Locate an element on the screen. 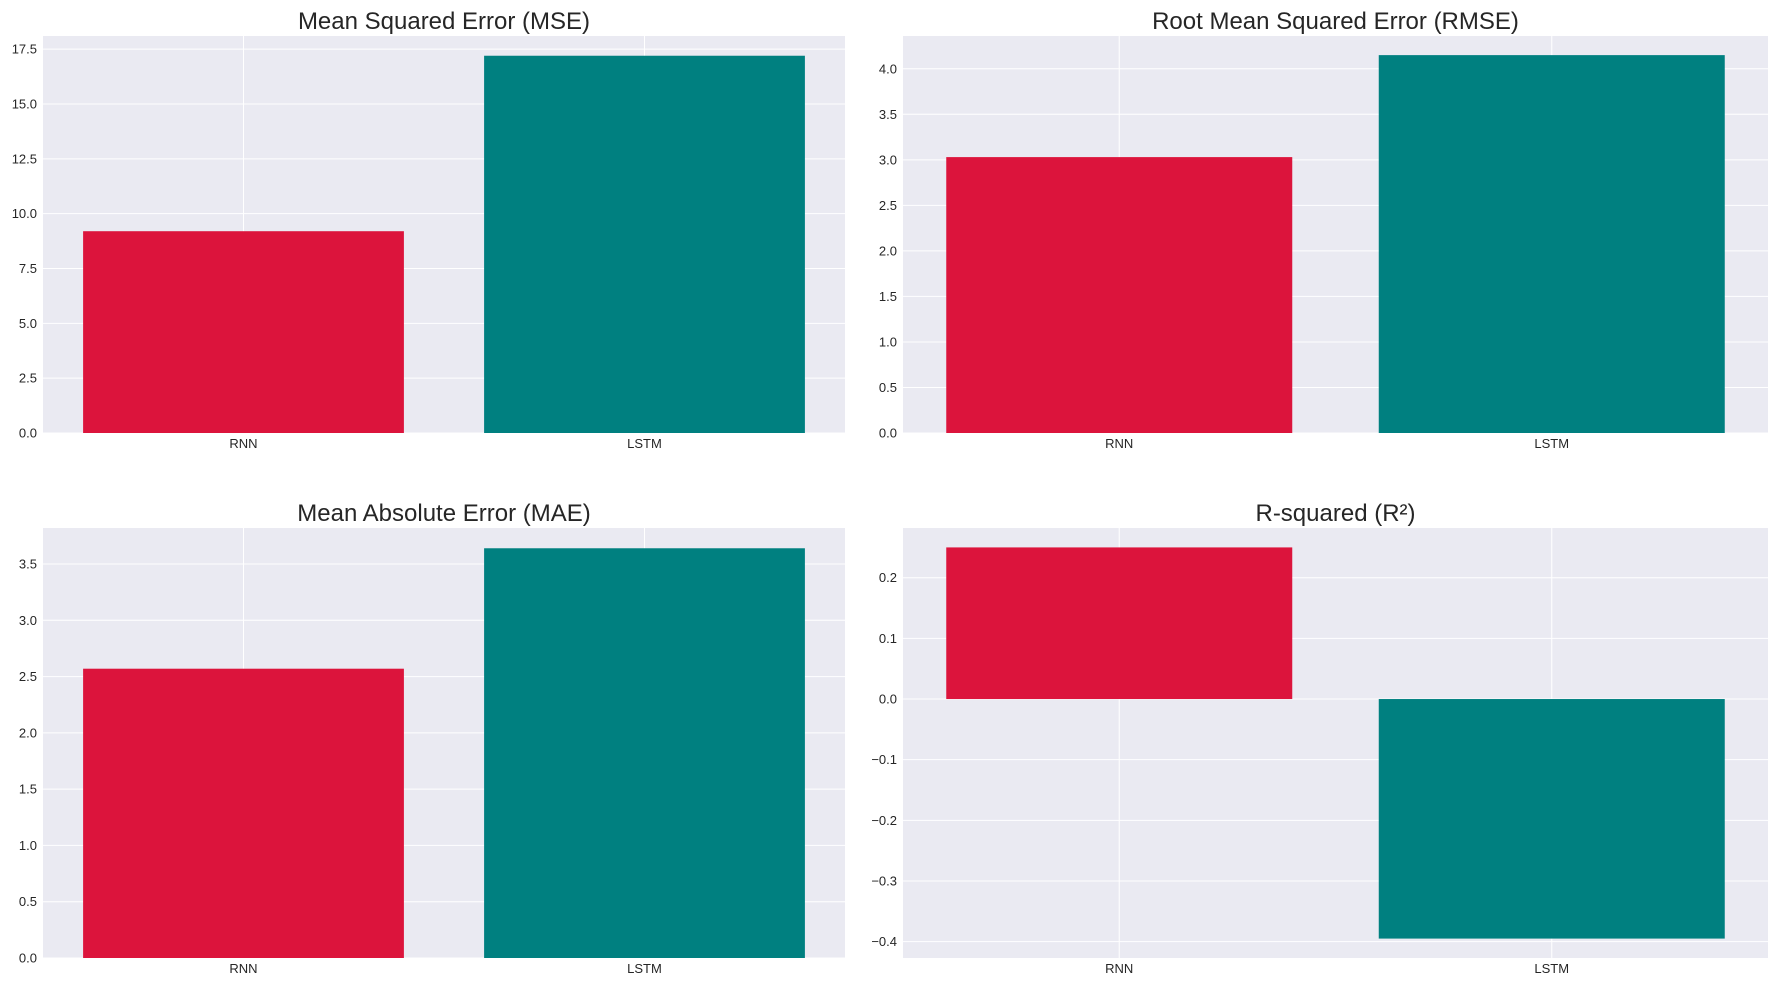 Image resolution: width=1790 pixels, height=990 pixels. y-tick-label: −0.4 is located at coordinates (884, 941).